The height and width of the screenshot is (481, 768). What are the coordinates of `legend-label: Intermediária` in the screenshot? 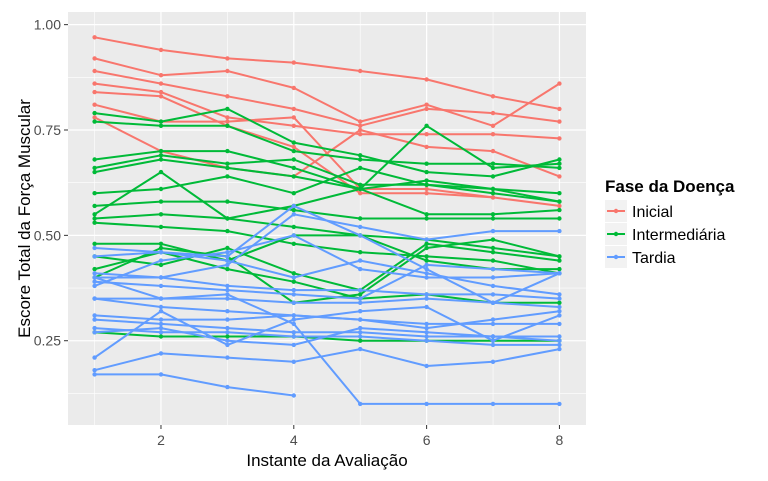 It's located at (678, 235).